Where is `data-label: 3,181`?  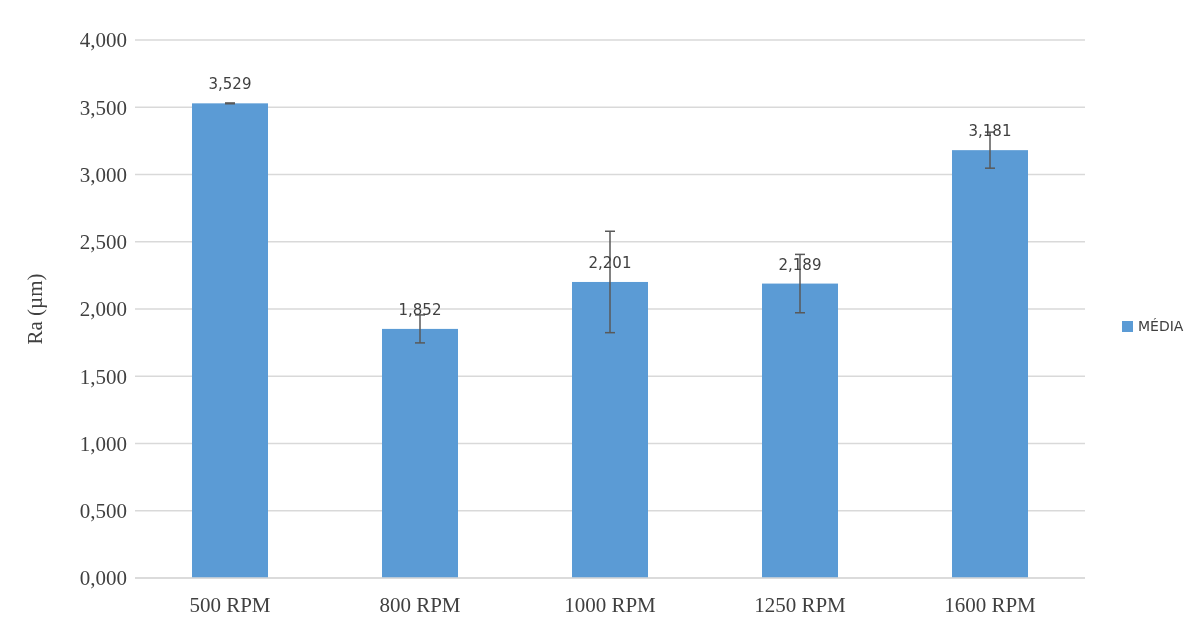
data-label: 3,181 is located at coordinates (990, 131).